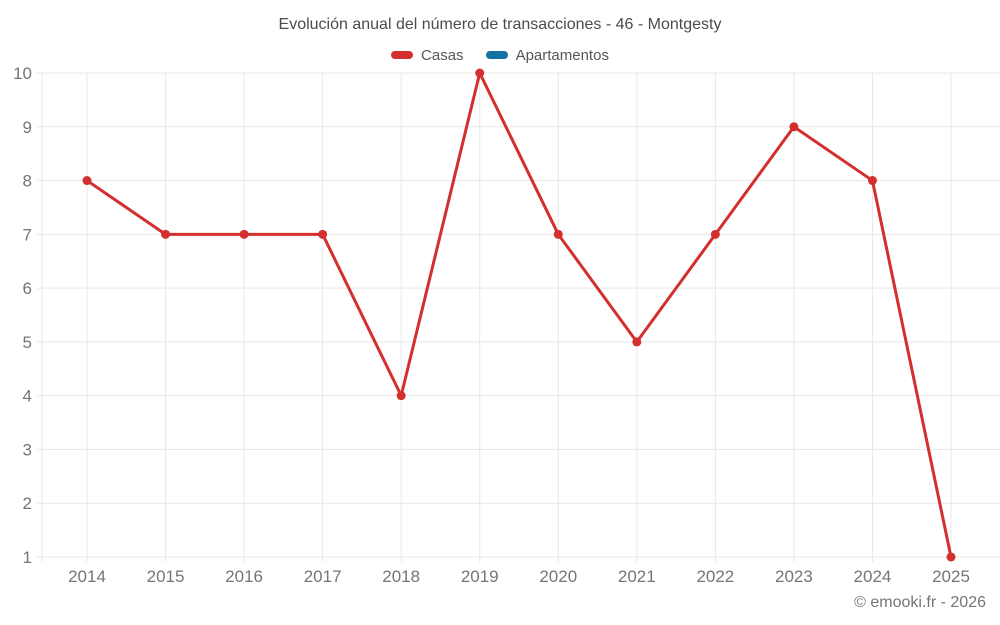 The width and height of the screenshot is (1000, 625). What do you see at coordinates (873, 576) in the screenshot?
I see `x-tick-label: 2024` at bounding box center [873, 576].